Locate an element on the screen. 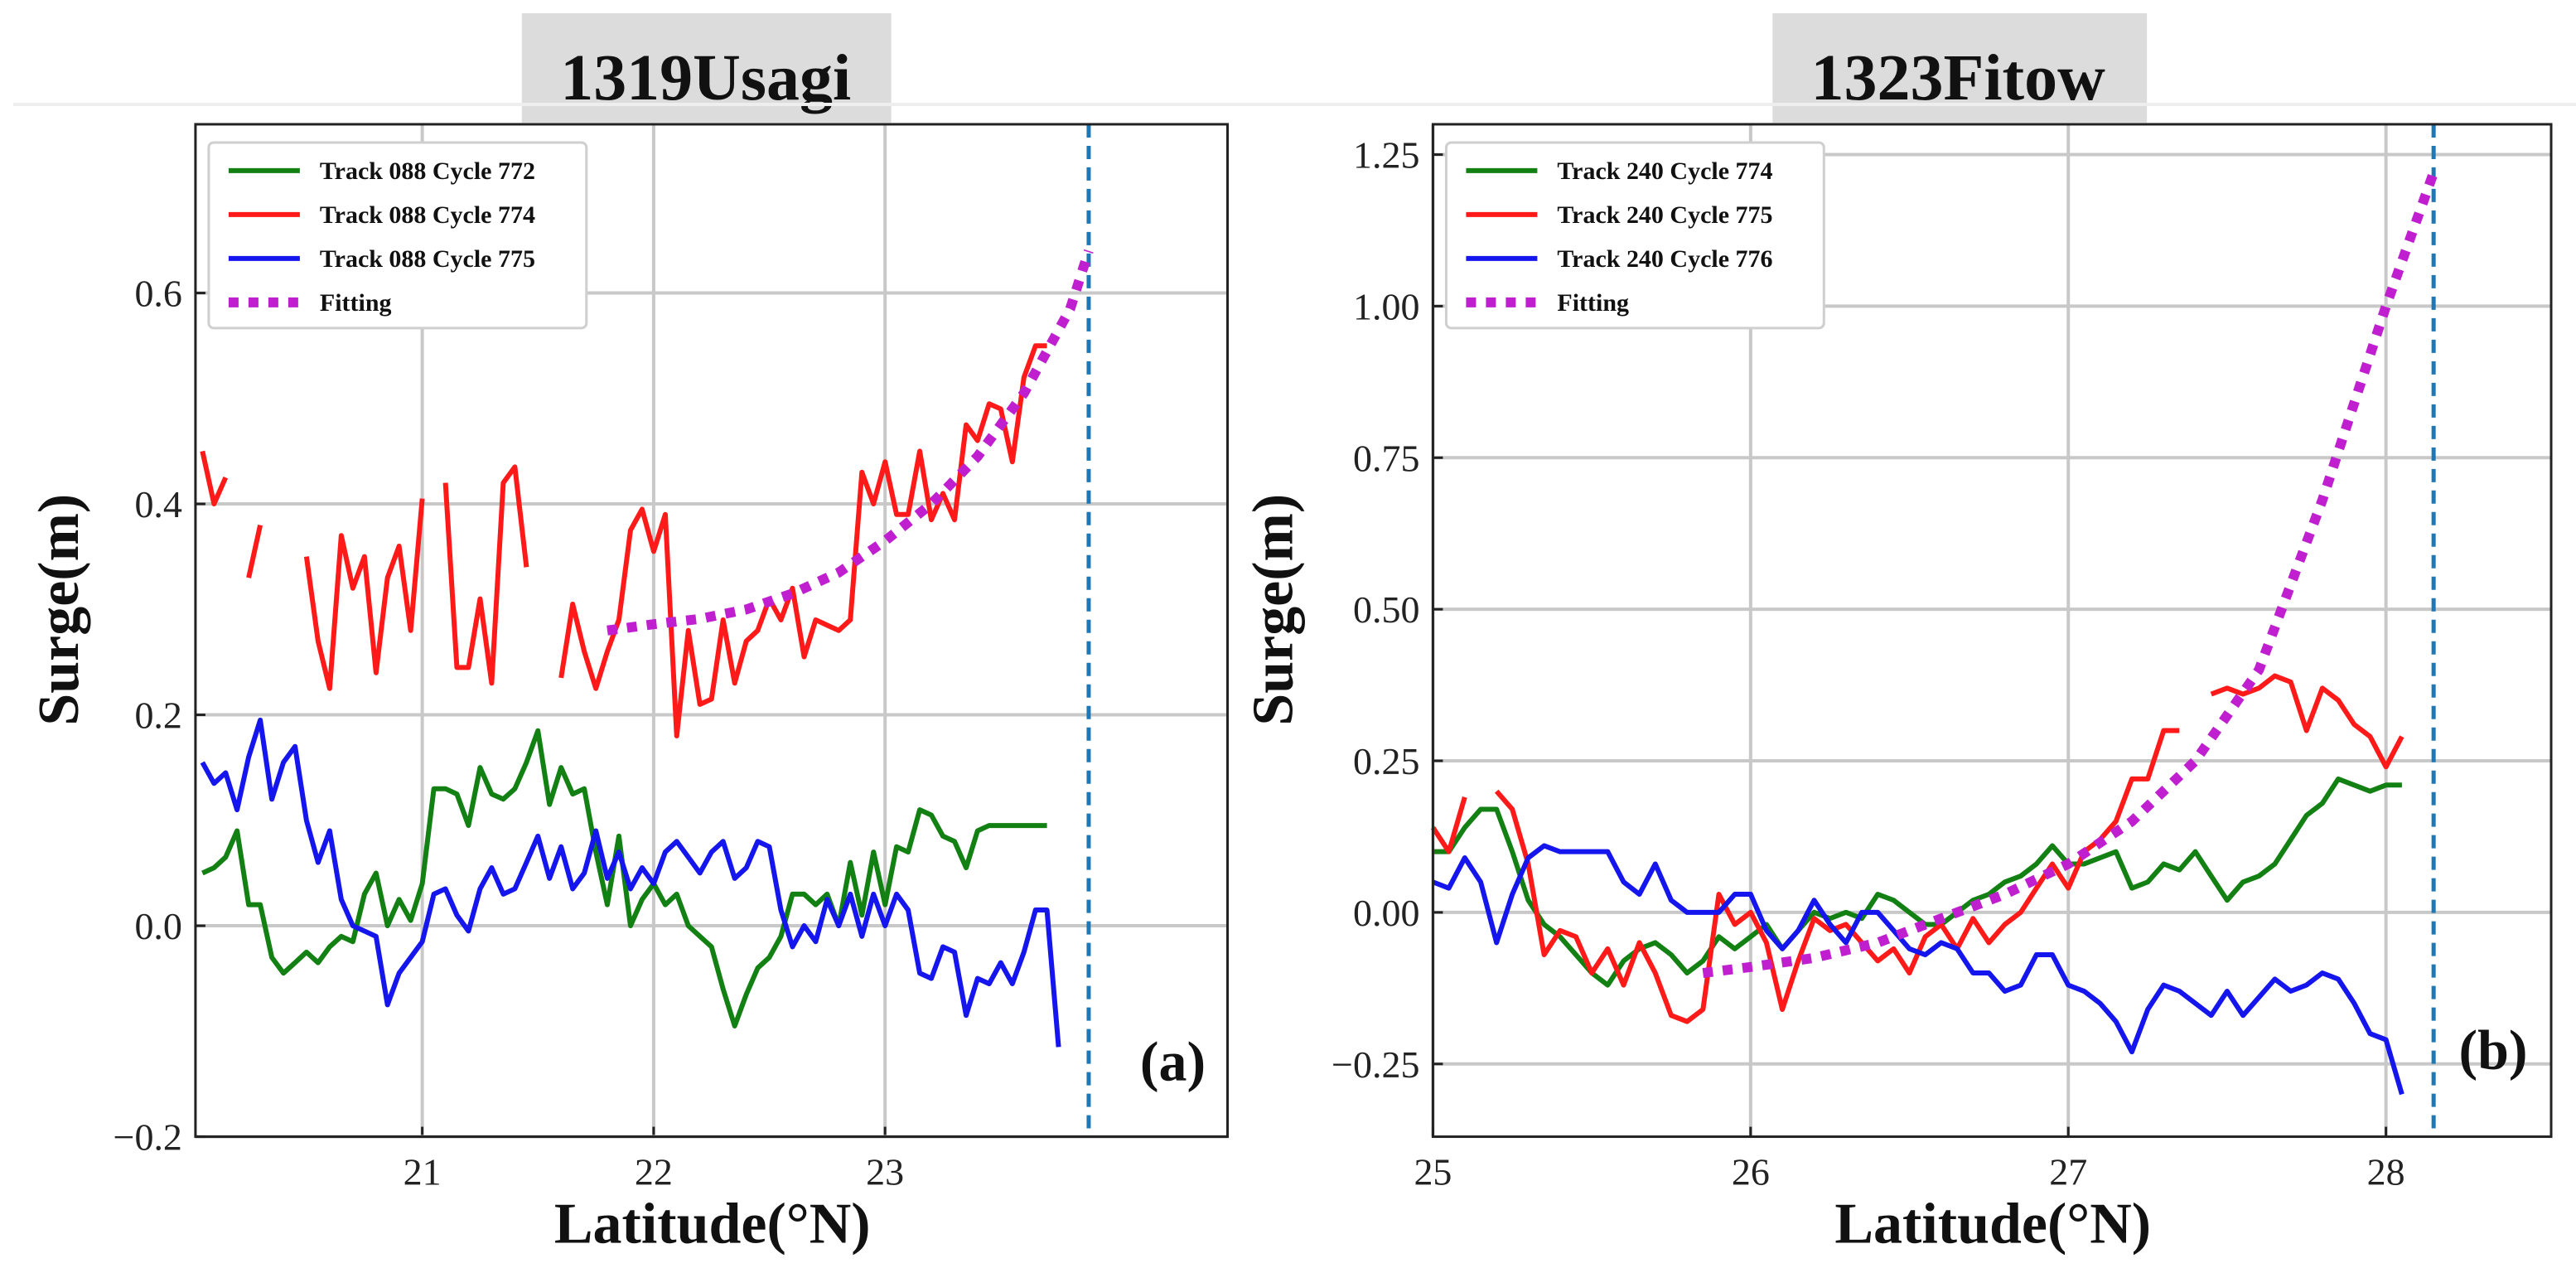 The width and height of the screenshot is (2576, 1268). legend-label: Track 240 Cycle 774 is located at coordinates (1664, 171).